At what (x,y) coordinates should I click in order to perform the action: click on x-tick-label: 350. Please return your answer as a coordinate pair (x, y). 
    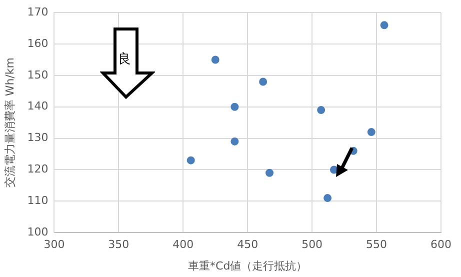
    Looking at the image, I should click on (119, 245).